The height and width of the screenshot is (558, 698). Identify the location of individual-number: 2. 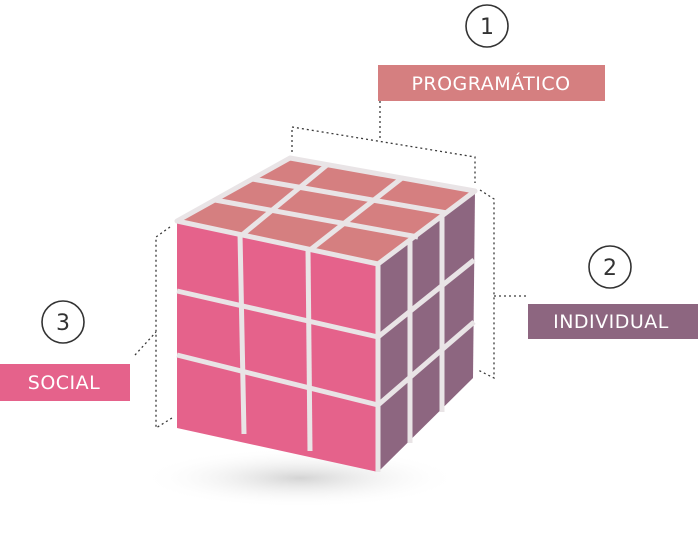
(610, 268).